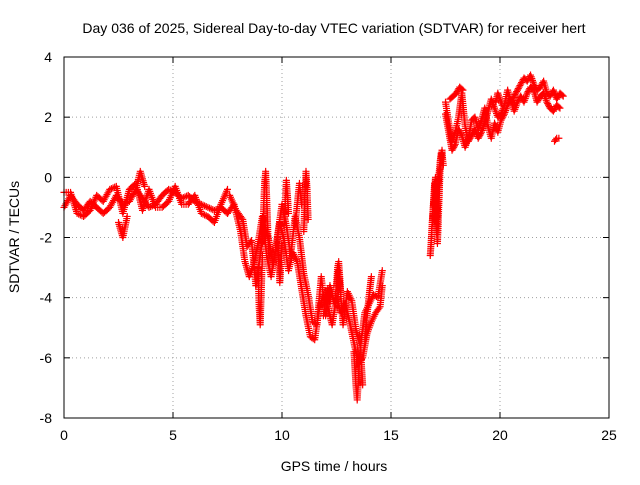 The image size is (640, 485). What do you see at coordinates (64, 435) in the screenshot?
I see `x-tick-label: 0` at bounding box center [64, 435].